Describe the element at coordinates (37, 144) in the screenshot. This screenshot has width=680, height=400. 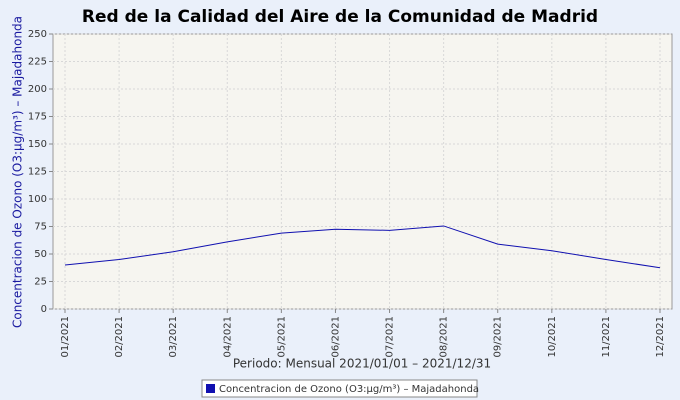
I see `y-tick-label: 150` at that location.